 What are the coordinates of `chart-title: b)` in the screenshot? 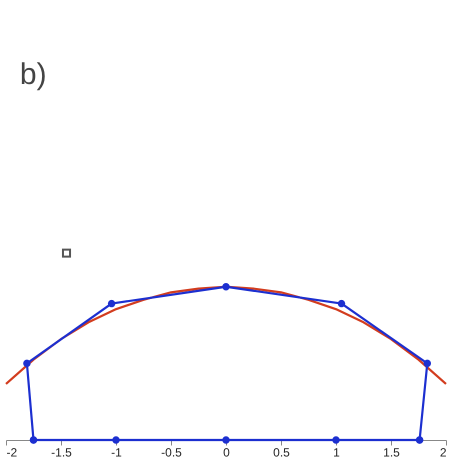 It's located at (33, 74).